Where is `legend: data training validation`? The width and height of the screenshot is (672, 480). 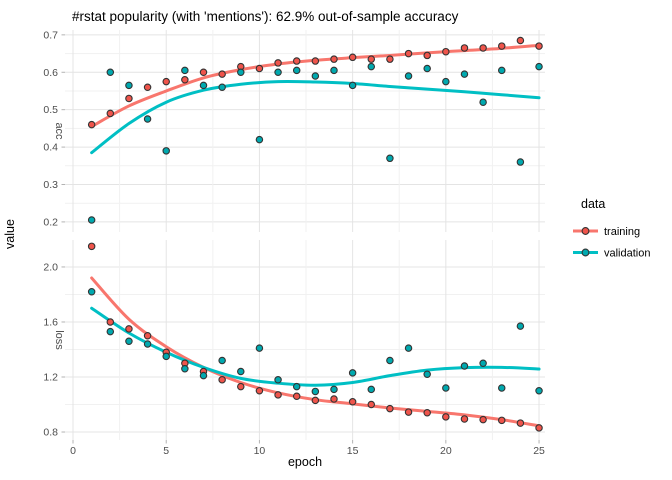
legend: data training validation is located at coordinates (611, 228).